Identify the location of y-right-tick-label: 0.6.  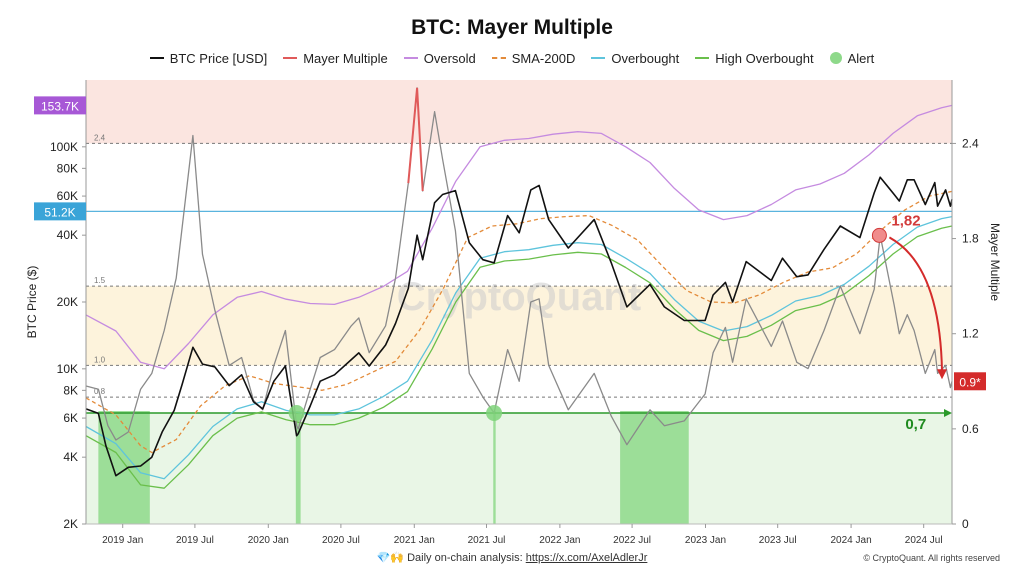
(970, 429).